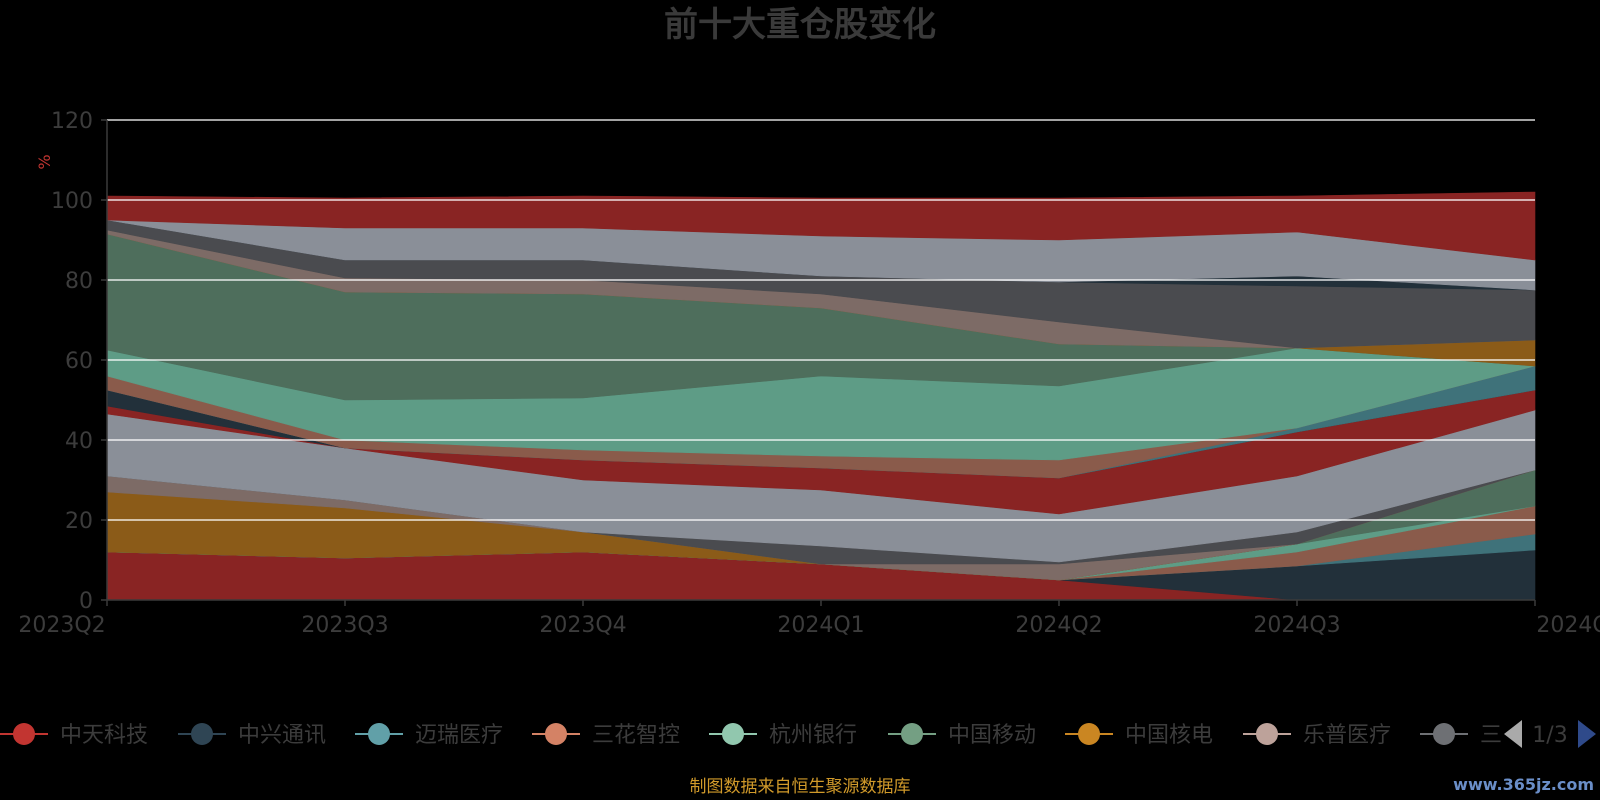 The image size is (1600, 800). Describe the element at coordinates (1491, 735) in the screenshot. I see `legend-label: 三` at that location.